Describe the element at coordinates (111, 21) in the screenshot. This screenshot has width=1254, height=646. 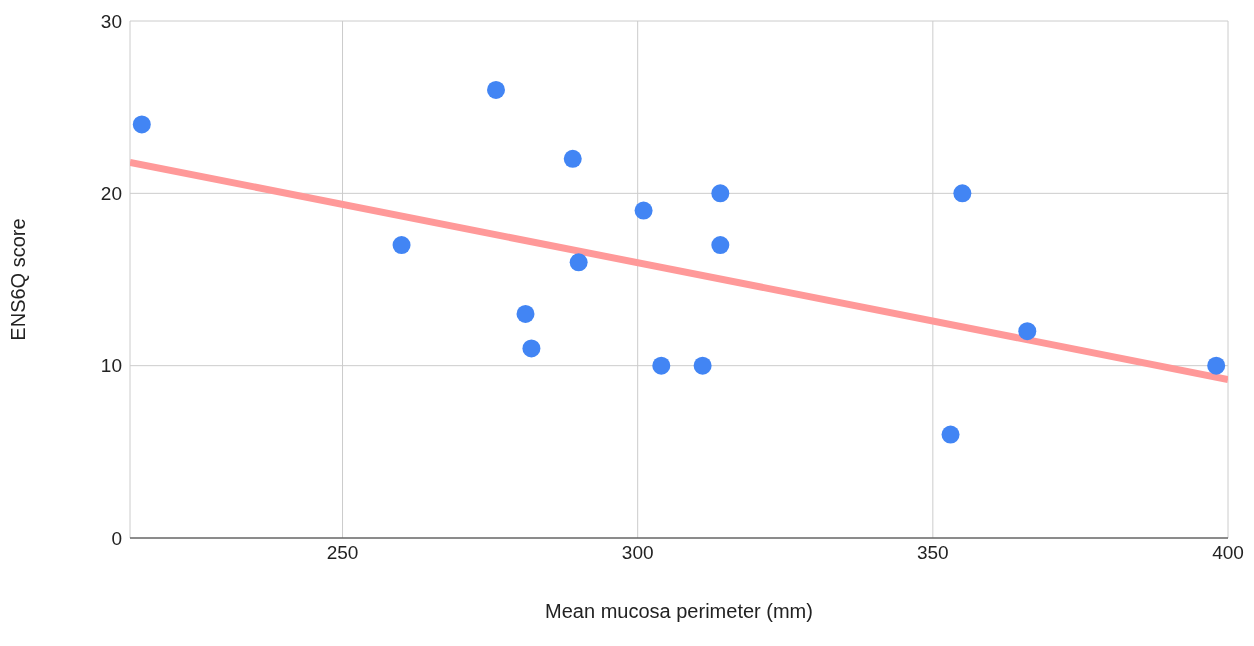
I see `y-tick-label: 30` at that location.